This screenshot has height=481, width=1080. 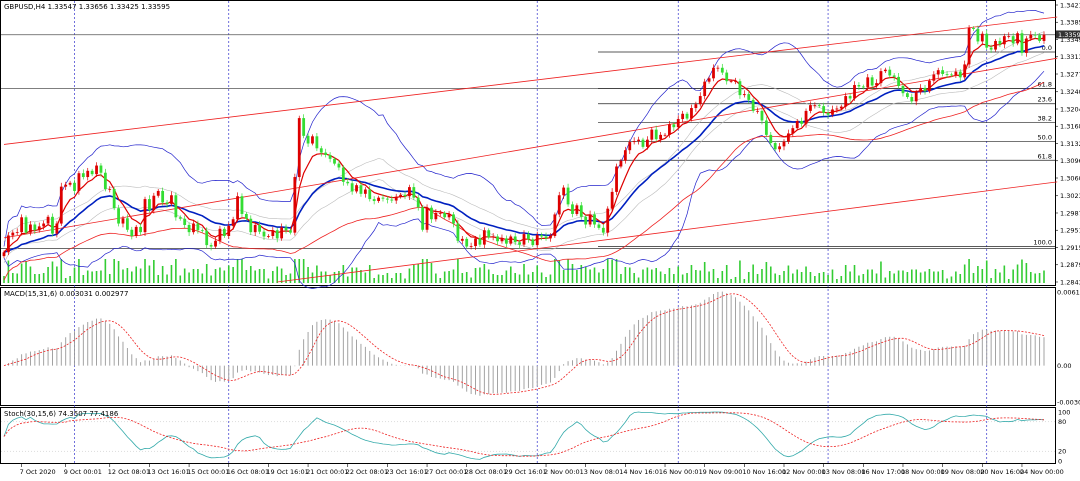 What do you see at coordinates (1068, 34) in the screenshot?
I see `current-price-tag` at bounding box center [1068, 34].